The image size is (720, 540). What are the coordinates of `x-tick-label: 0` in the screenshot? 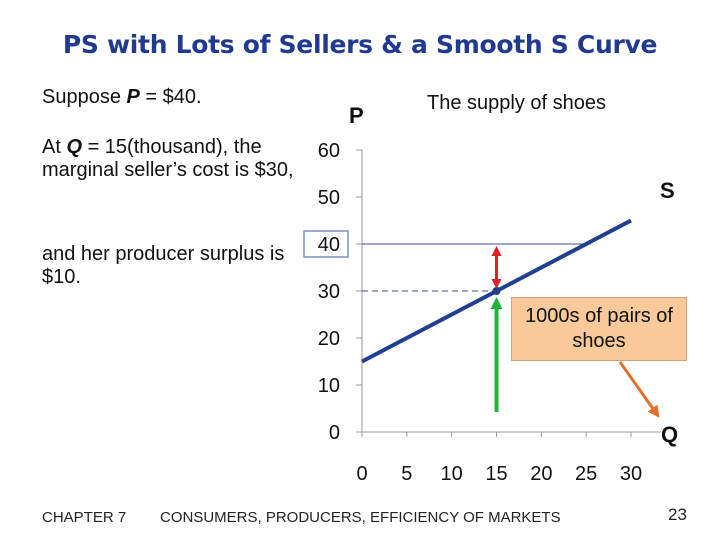 It's located at (361, 474).